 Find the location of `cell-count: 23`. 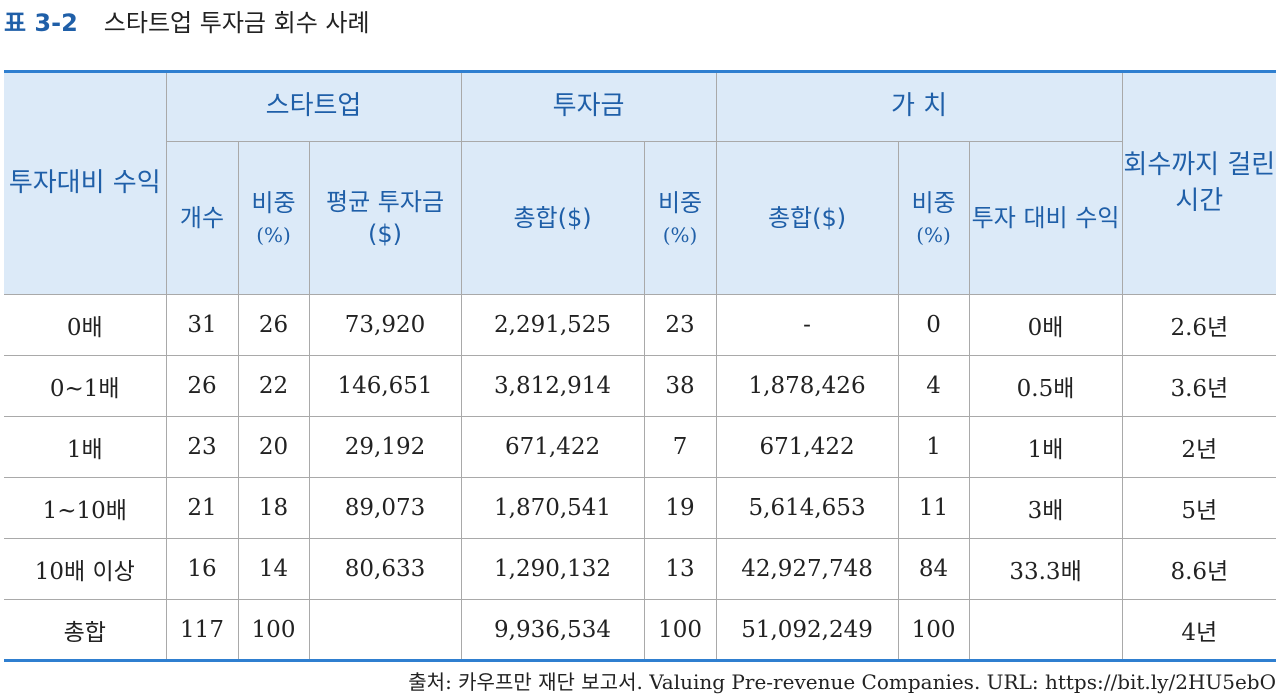

cell-count: 23 is located at coordinates (202, 447).